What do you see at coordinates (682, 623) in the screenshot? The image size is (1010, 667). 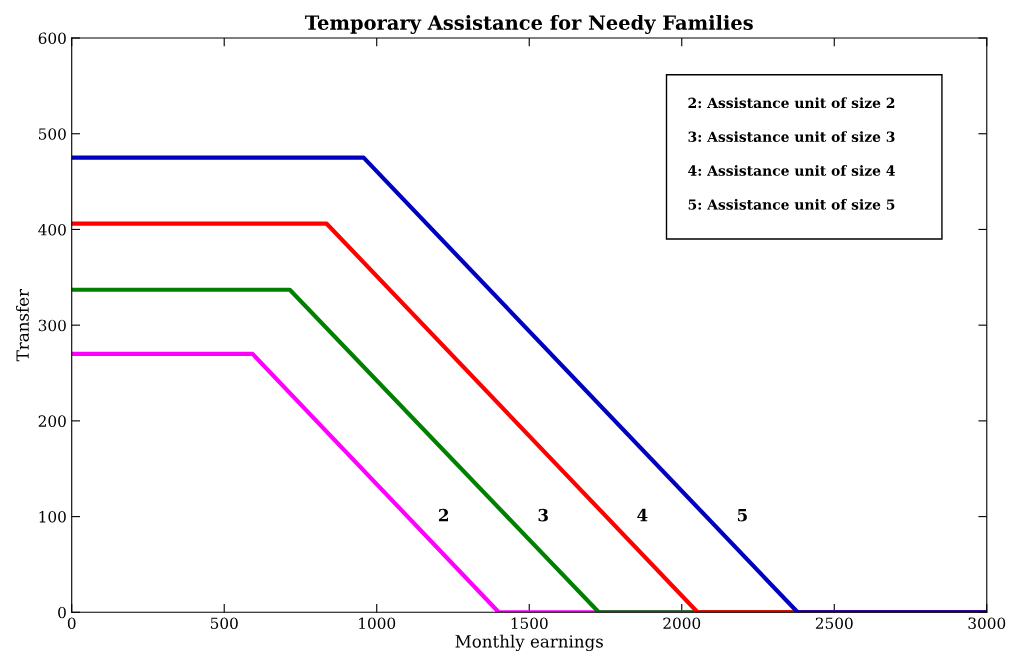 I see `x-tick-label: 2000` at bounding box center [682, 623].